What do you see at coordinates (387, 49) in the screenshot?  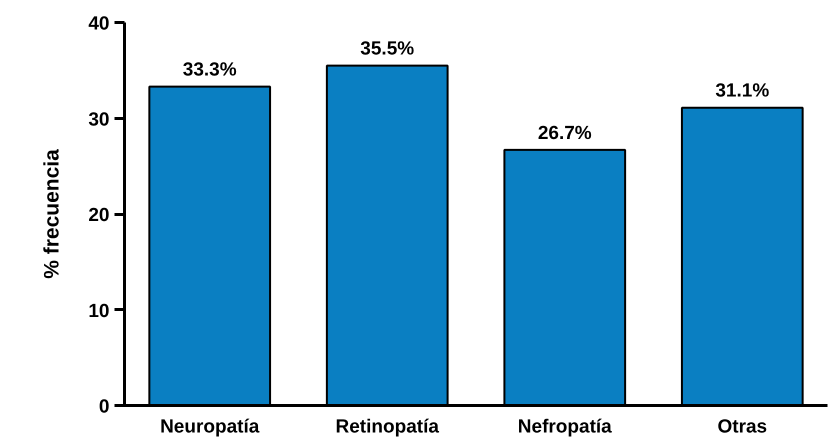 I see `data-label: 35.5%` at bounding box center [387, 49].